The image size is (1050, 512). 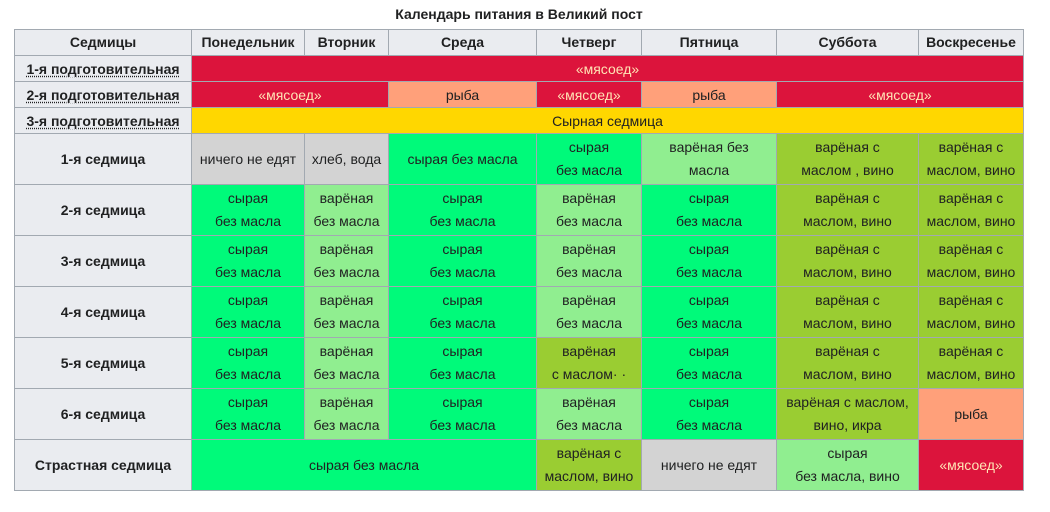 I want to click on row-header: 5-я седмица, so click(x=103, y=363).